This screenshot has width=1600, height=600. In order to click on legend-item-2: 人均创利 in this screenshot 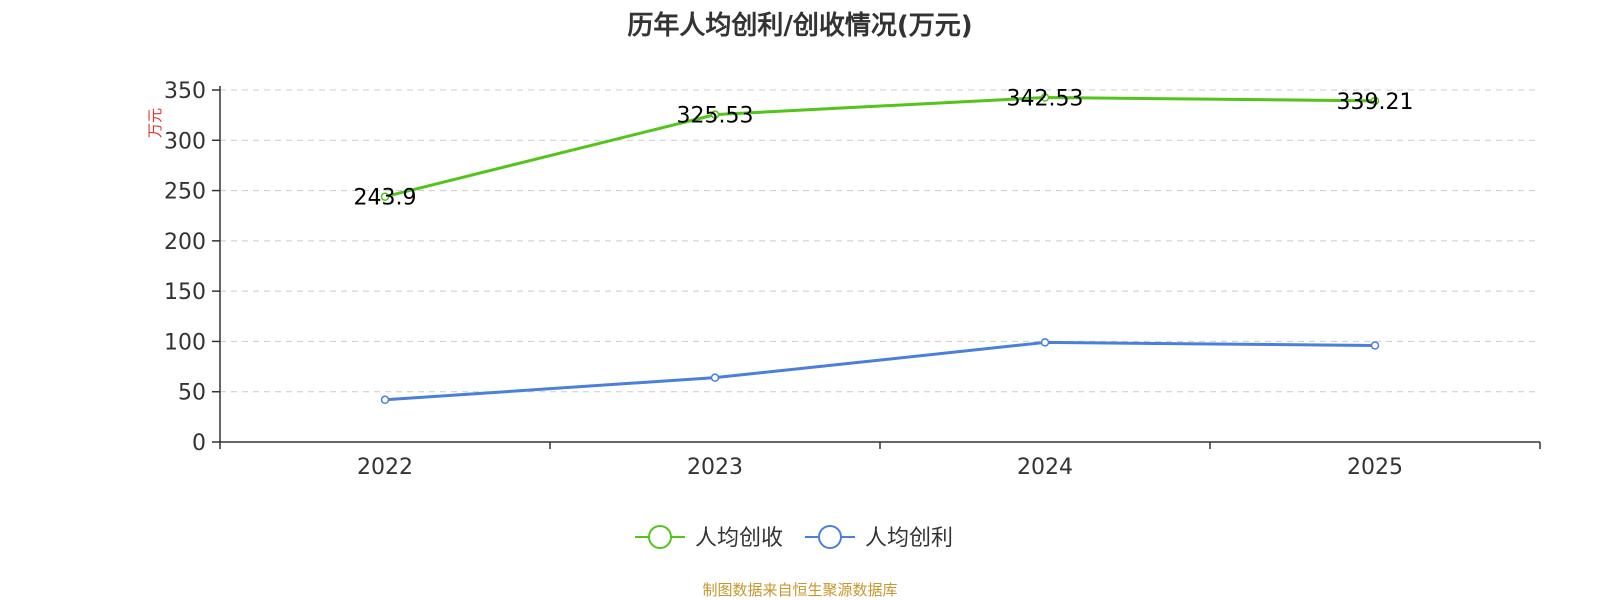, I will do `click(879, 538)`.